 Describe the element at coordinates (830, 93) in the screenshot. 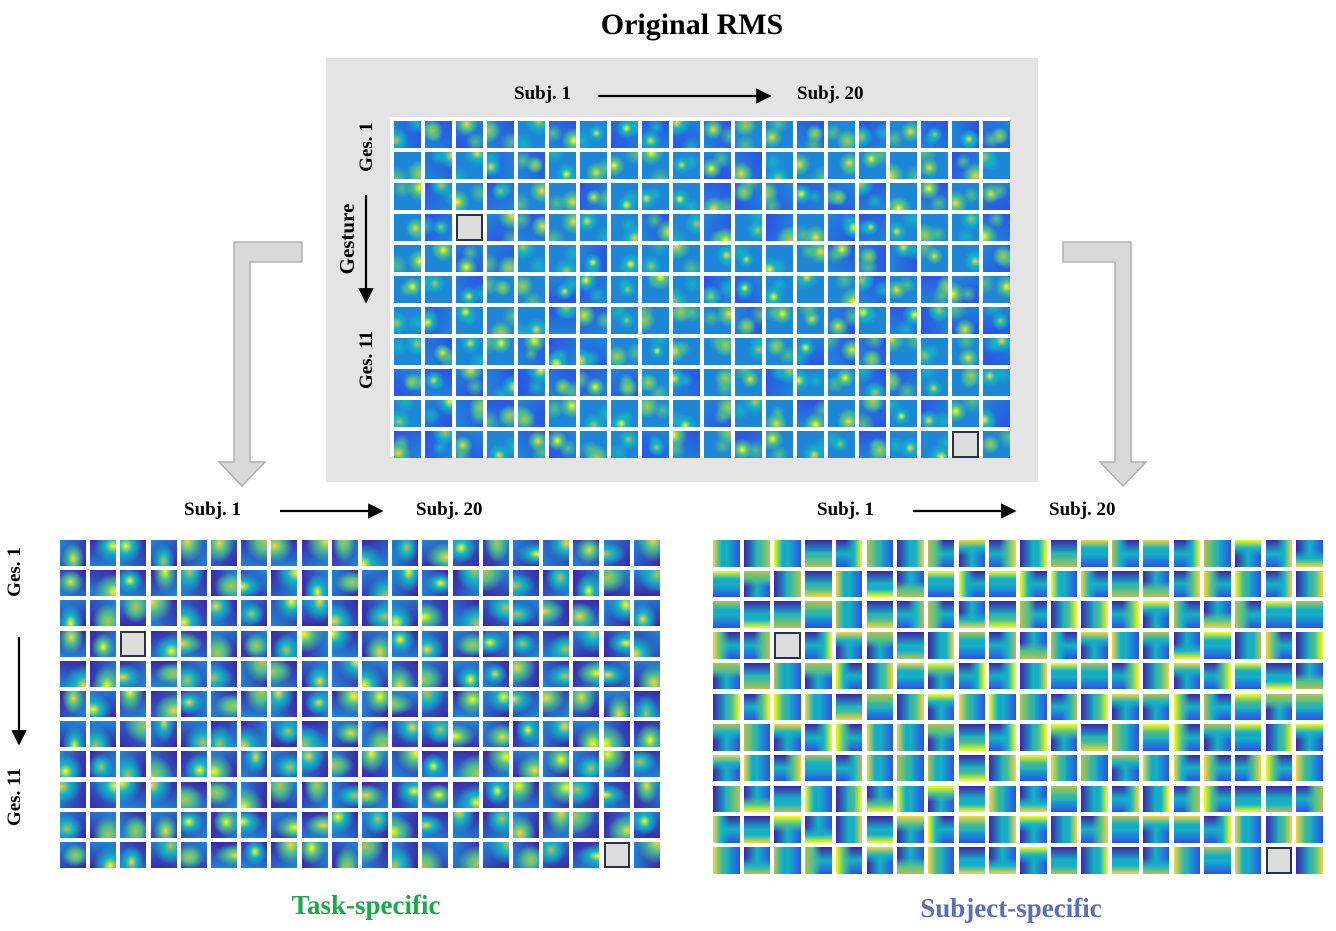

I see `top-subj-end-label: Subj. 20` at that location.